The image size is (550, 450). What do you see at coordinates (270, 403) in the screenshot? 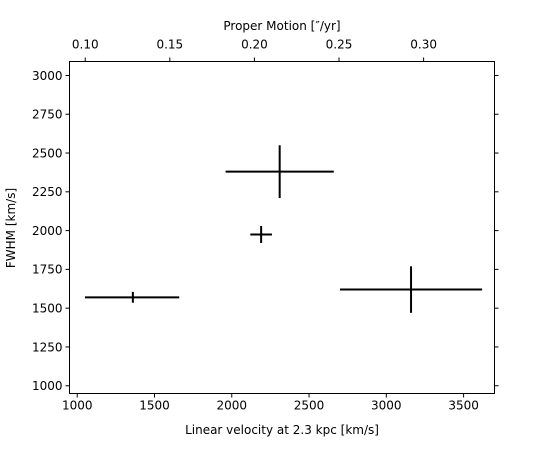
I see `x-axis-ticks: 1000 1500 2000 2500 3000 3500` at bounding box center [270, 403].